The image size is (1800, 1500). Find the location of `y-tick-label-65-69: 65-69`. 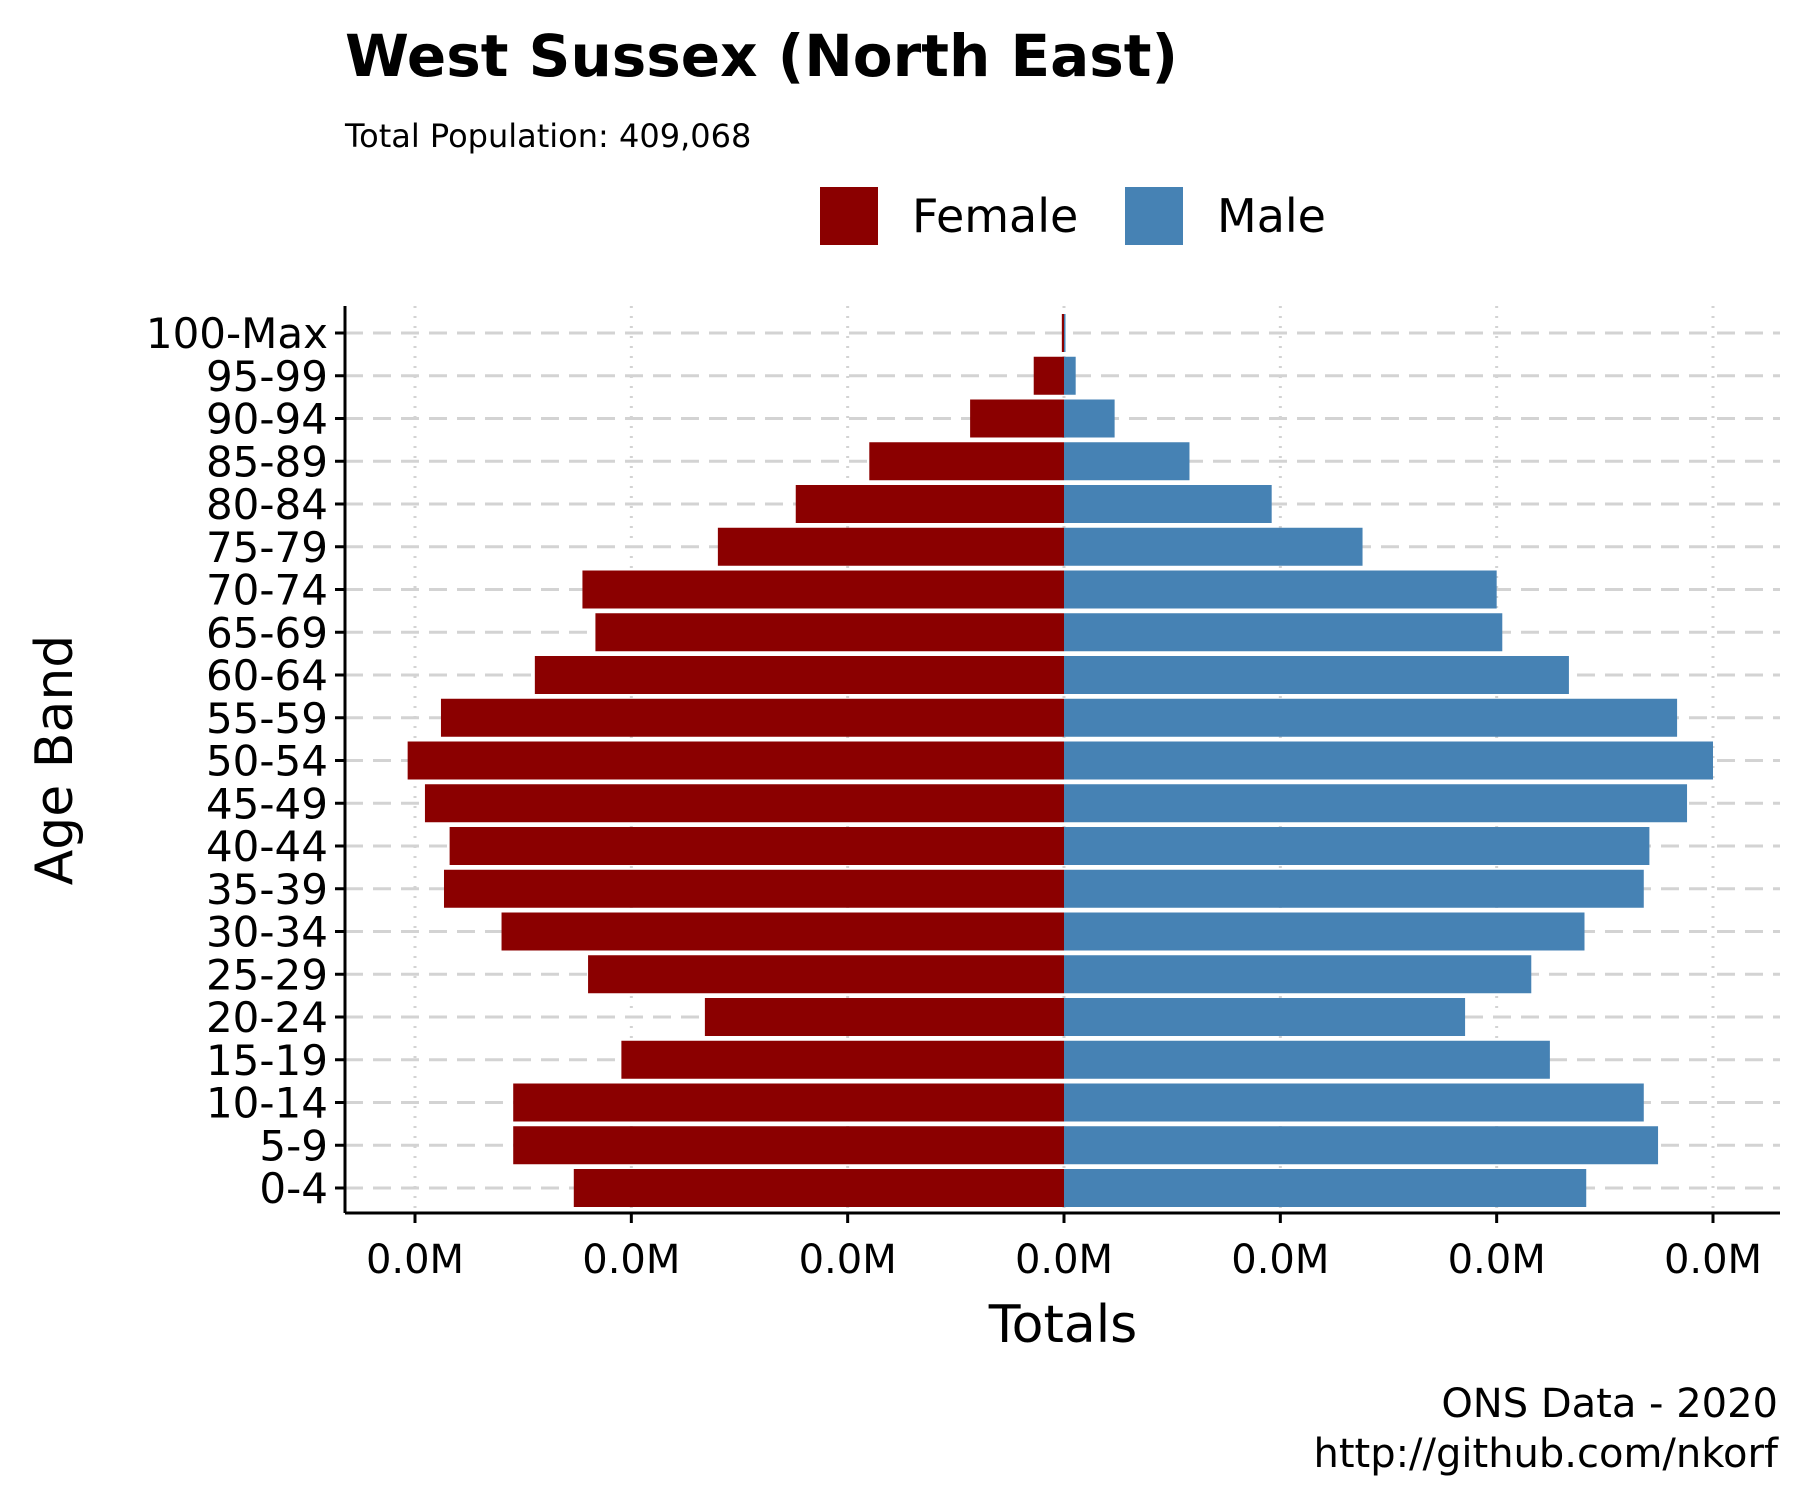

y-tick-label-65-69: 65-69 is located at coordinates (267, 632).